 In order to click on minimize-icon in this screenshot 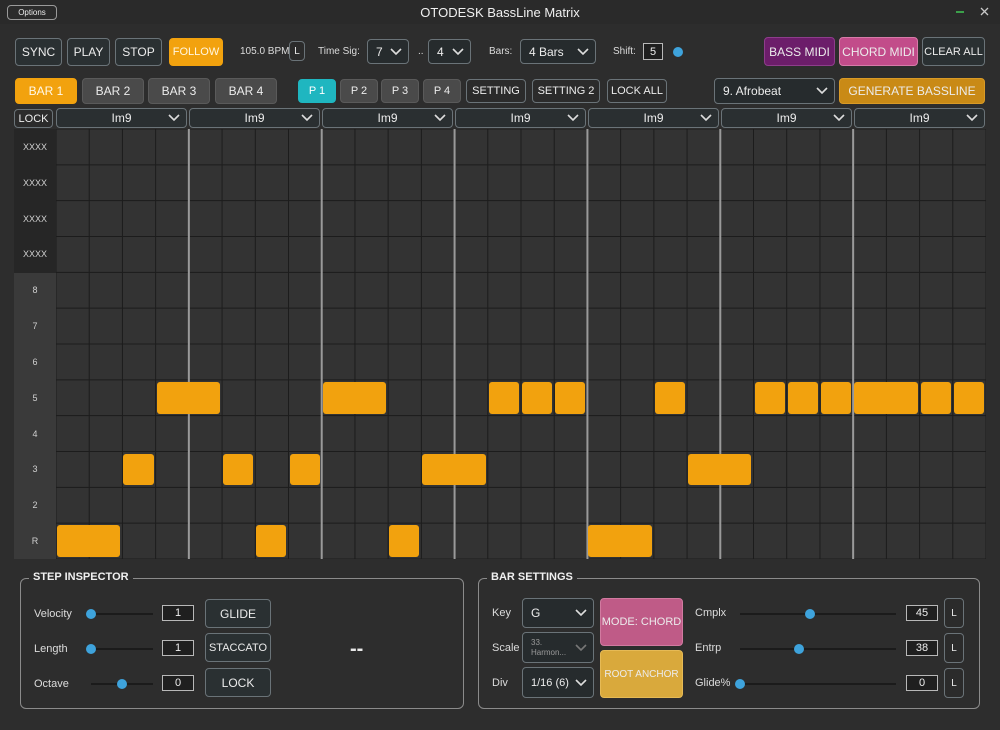, I will do `click(960, 12)`.